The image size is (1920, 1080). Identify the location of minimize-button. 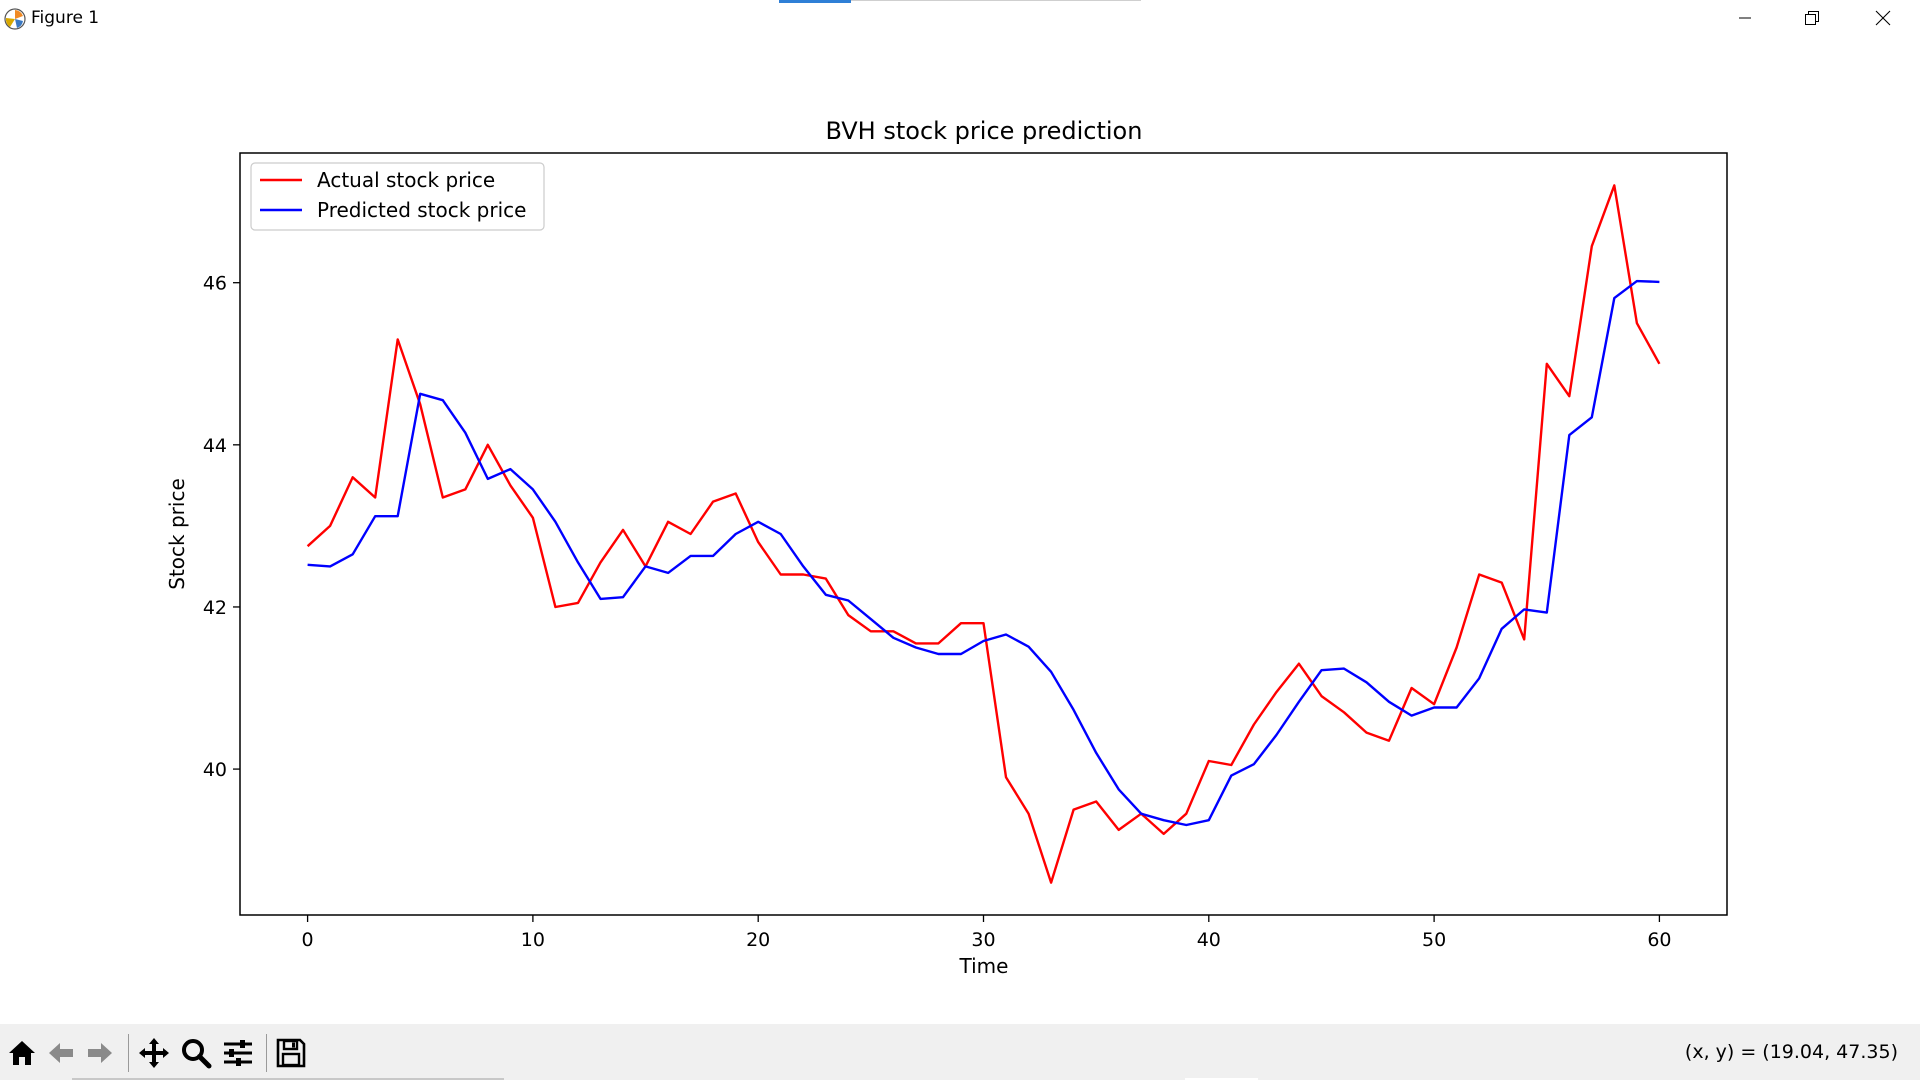
(1745, 18).